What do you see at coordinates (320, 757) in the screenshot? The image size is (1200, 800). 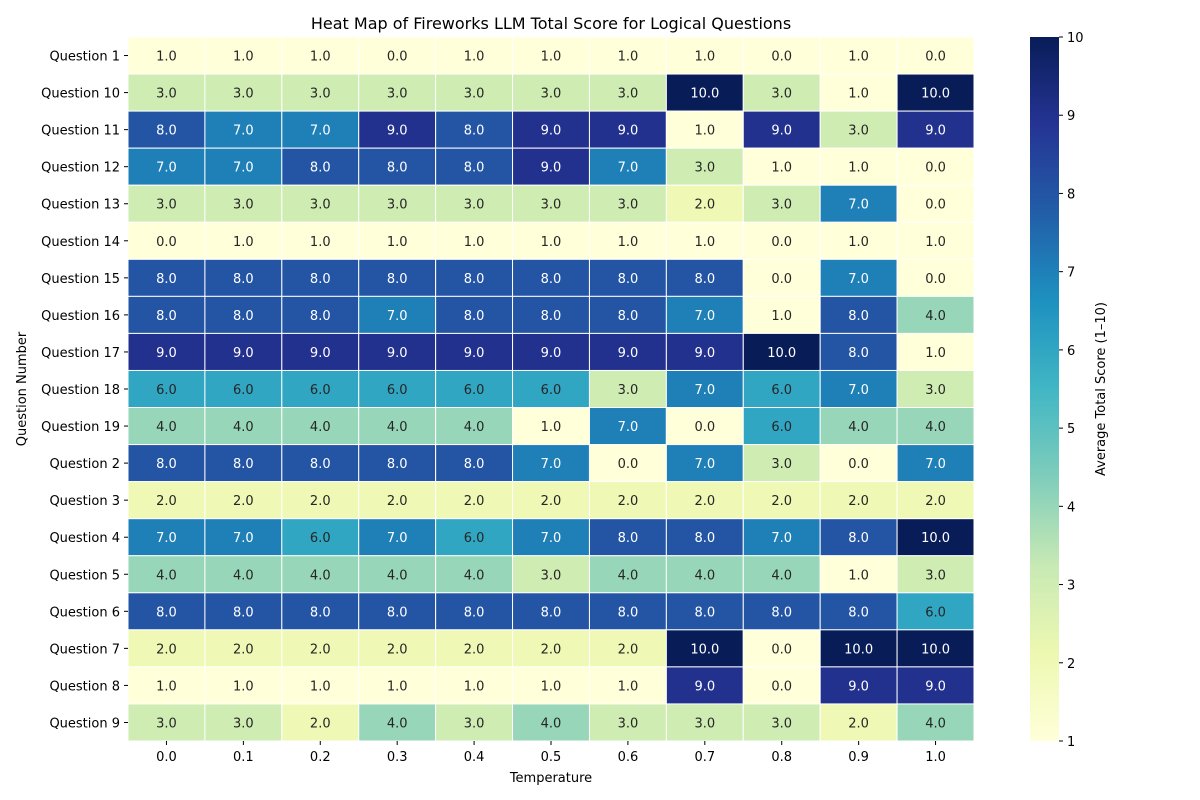 I see `x-tick-label: 0.2` at bounding box center [320, 757].